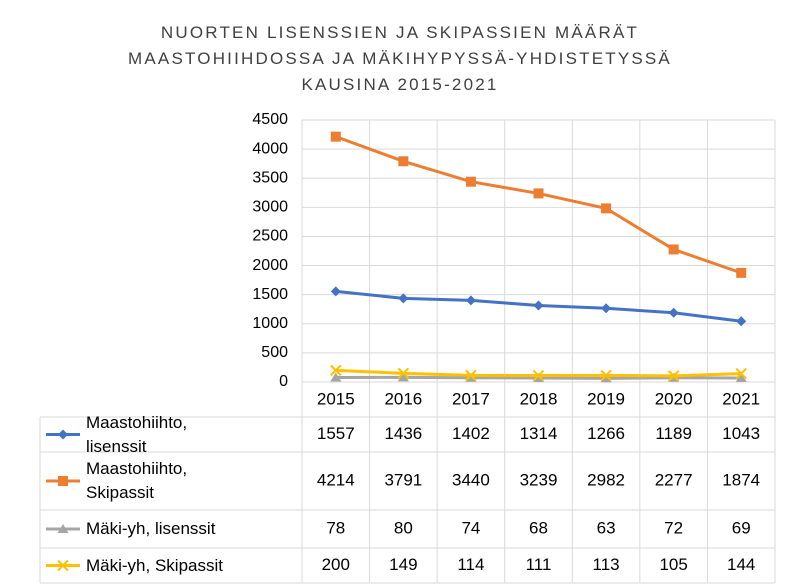  I want to click on table-value: 144, so click(741, 564).